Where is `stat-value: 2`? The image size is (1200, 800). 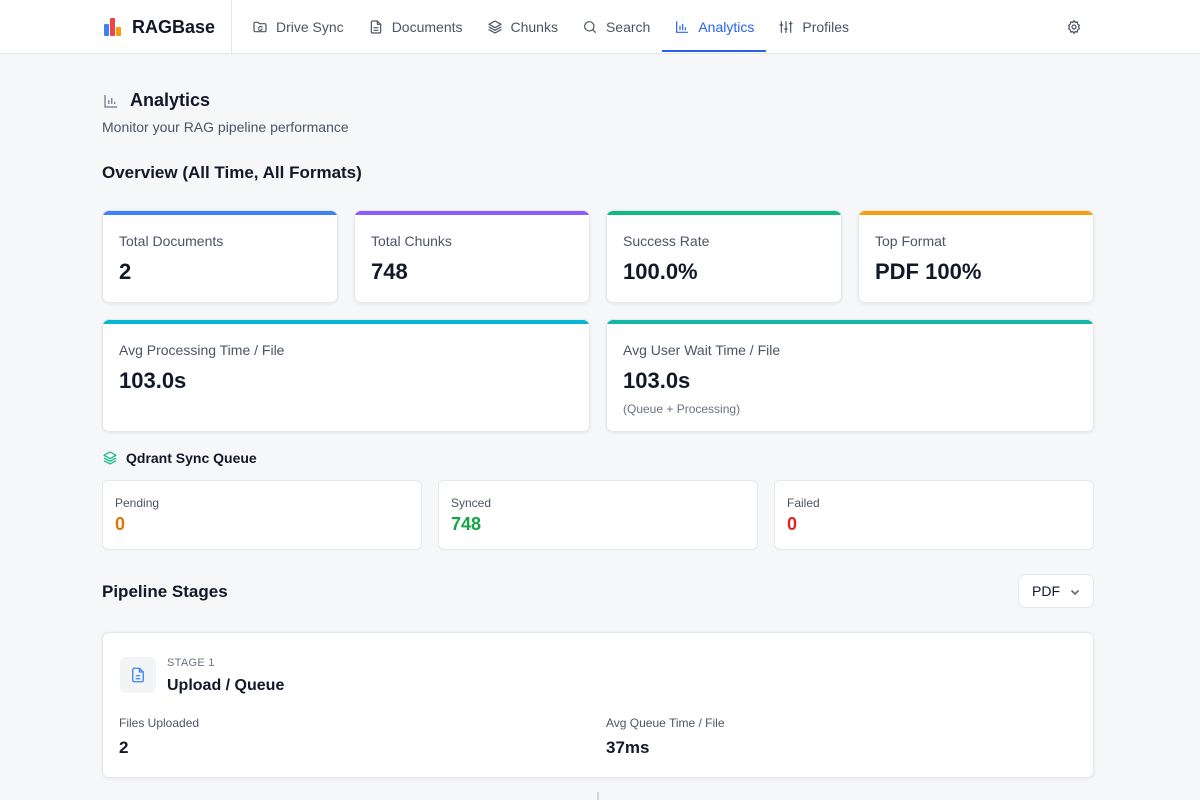
stat-value: 2 is located at coordinates (125, 271).